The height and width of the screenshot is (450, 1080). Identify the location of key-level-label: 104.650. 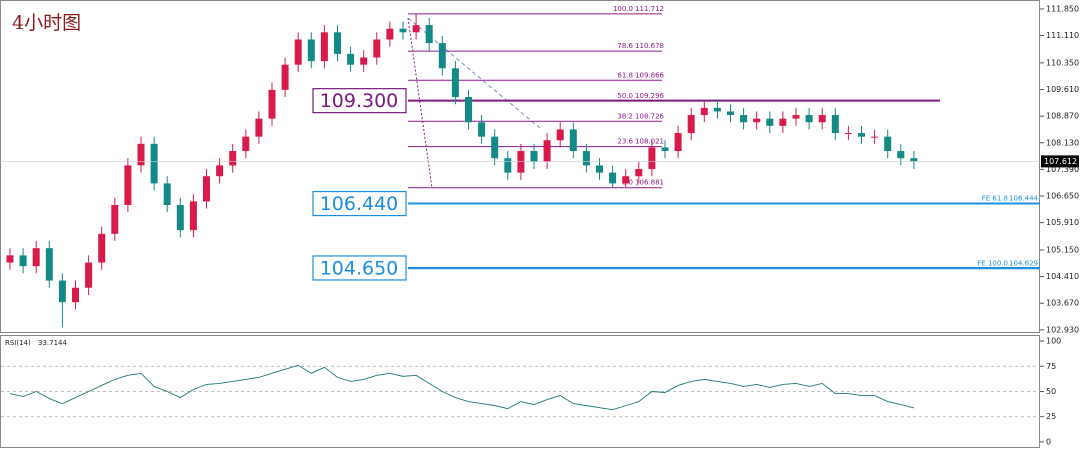
(359, 268).